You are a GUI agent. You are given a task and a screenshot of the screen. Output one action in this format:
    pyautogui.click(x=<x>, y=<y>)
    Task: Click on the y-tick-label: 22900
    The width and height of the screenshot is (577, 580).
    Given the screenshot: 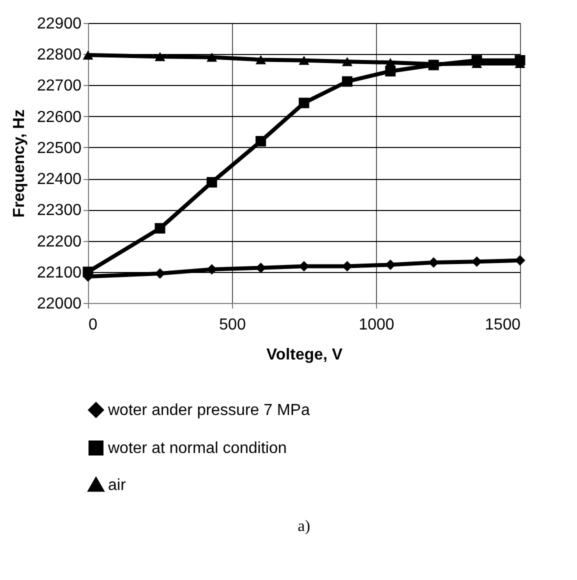 What is the action you would take?
    pyautogui.click(x=59, y=24)
    